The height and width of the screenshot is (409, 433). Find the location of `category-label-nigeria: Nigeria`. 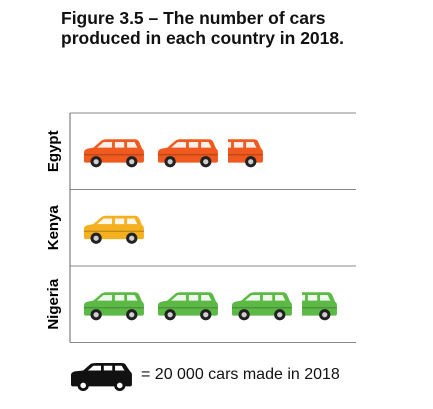

category-label-nigeria: Nigeria is located at coordinates (53, 304).